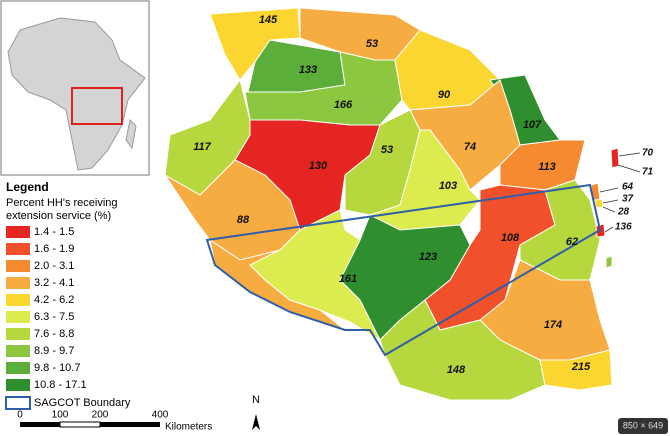  I want to click on island-label: 136, so click(623, 227).